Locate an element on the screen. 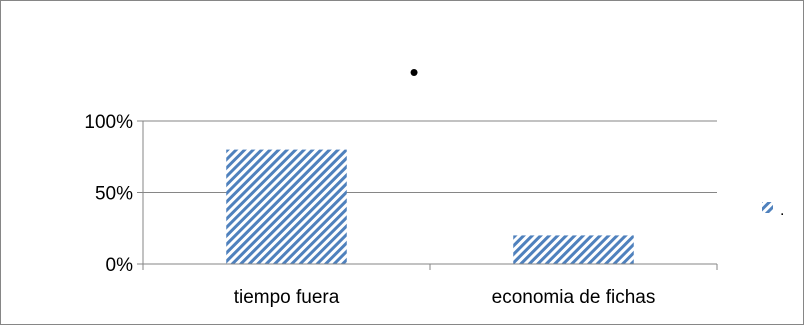 This screenshot has height=326, width=804. y-tick-label: 100% is located at coordinates (108, 122).